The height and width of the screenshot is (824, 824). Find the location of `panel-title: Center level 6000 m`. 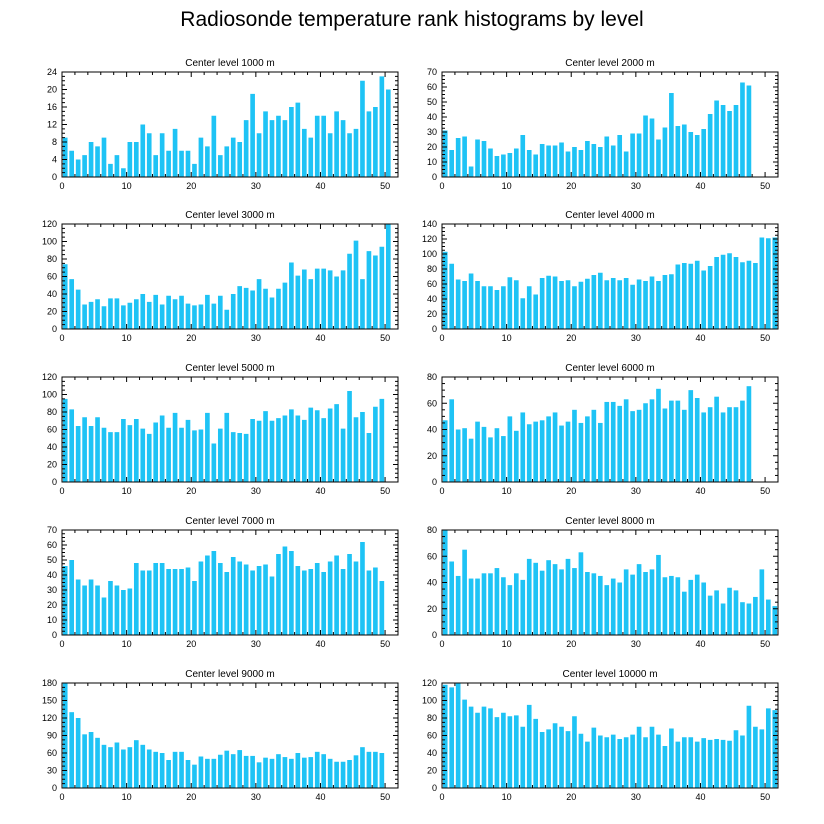

panel-title: Center level 6000 m is located at coordinates (610, 368).